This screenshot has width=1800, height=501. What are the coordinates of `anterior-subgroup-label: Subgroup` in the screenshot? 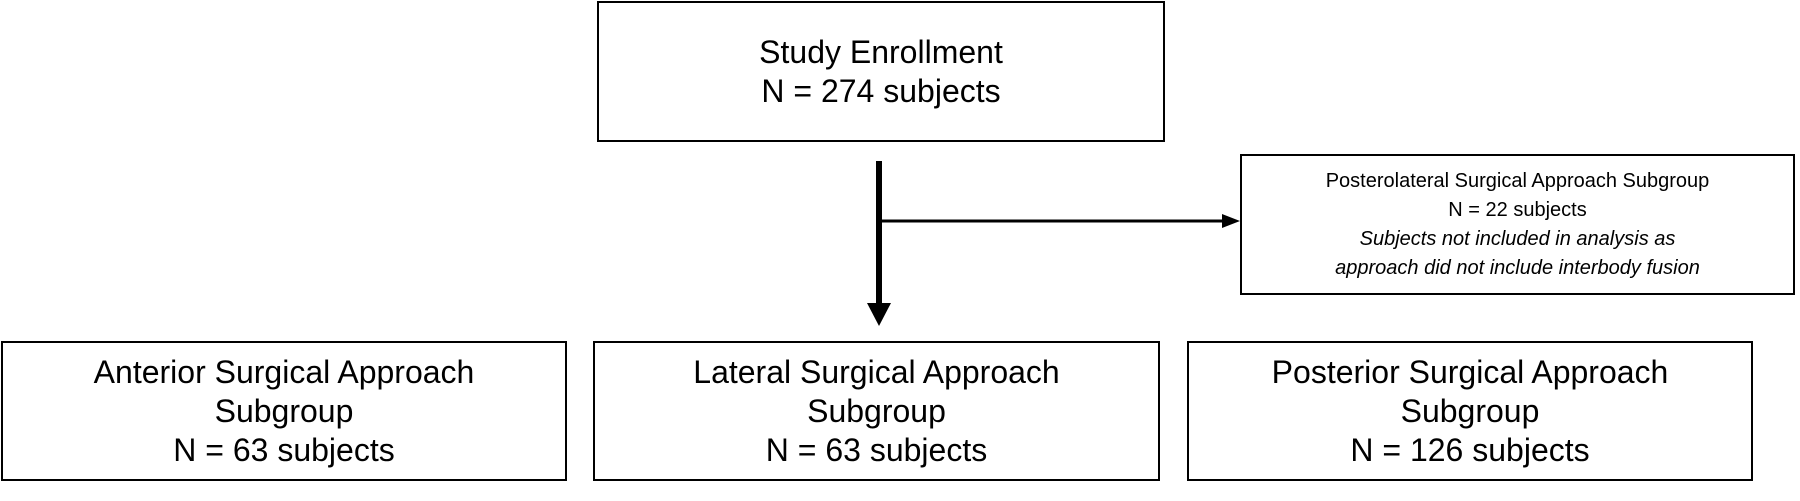 It's located at (284, 410).